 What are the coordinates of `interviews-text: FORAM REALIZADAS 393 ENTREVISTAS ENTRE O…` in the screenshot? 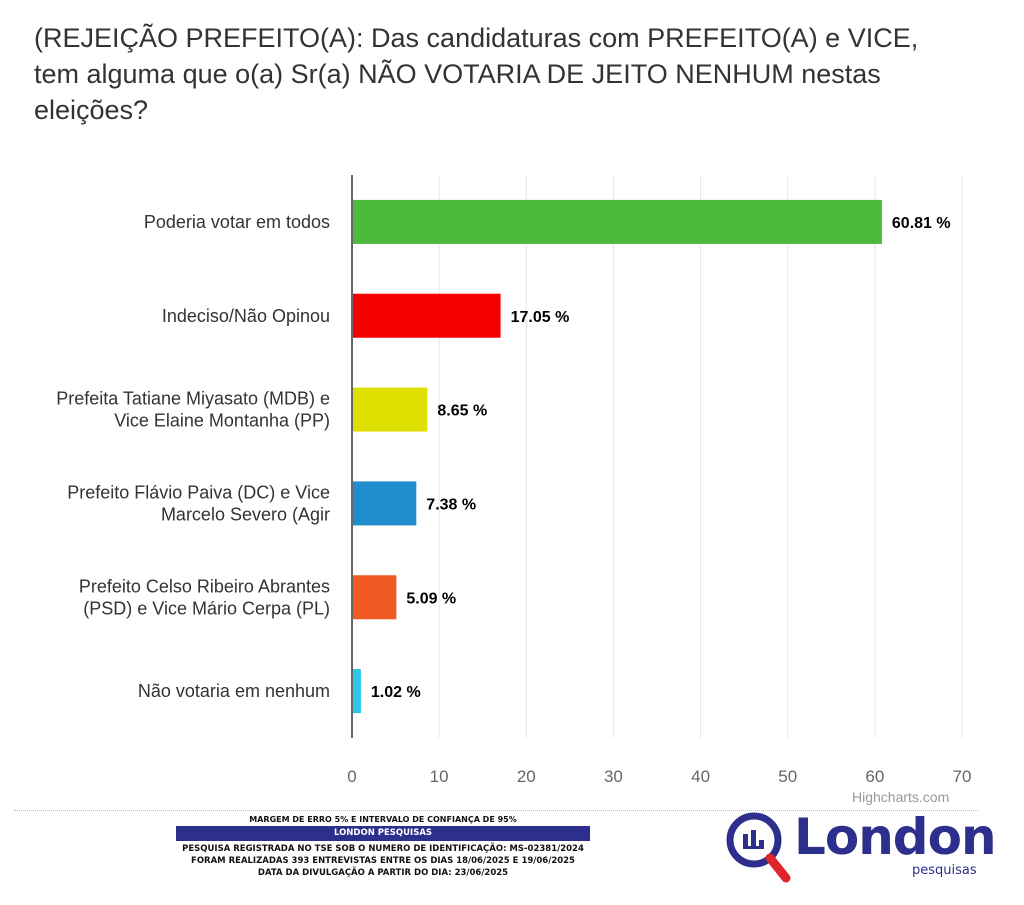 It's located at (383, 861).